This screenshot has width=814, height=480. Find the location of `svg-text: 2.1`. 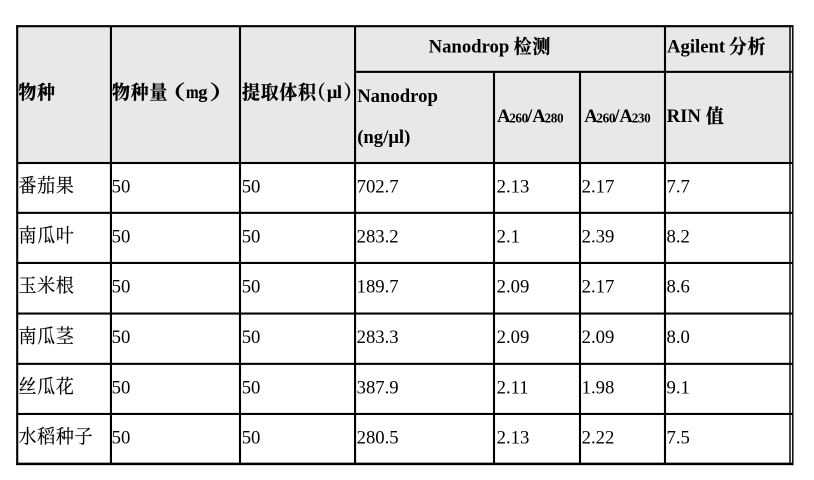

svg-text: 2.1 is located at coordinates (508, 236).